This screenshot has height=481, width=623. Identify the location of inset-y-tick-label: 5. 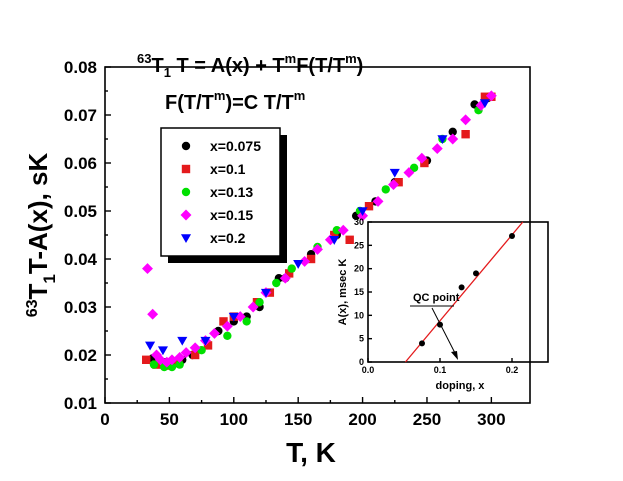
(361, 339).